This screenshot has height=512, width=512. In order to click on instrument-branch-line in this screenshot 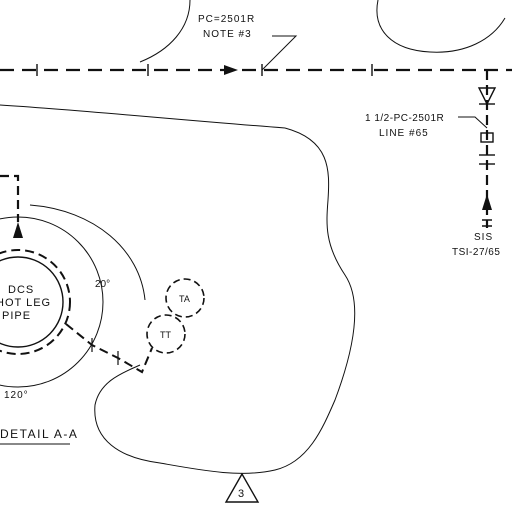, I will do `click(109, 348)`.